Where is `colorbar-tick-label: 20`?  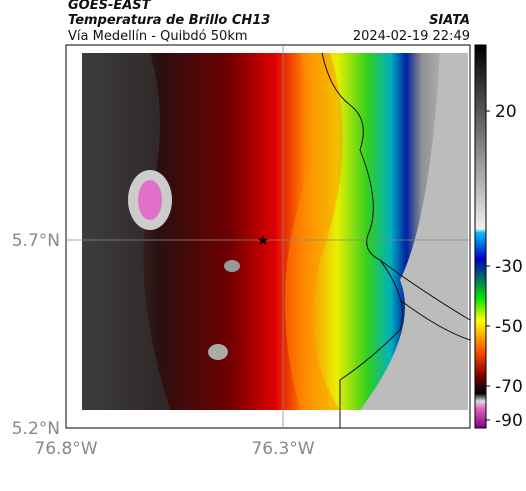 colorbar-tick-label: 20 is located at coordinates (506, 112).